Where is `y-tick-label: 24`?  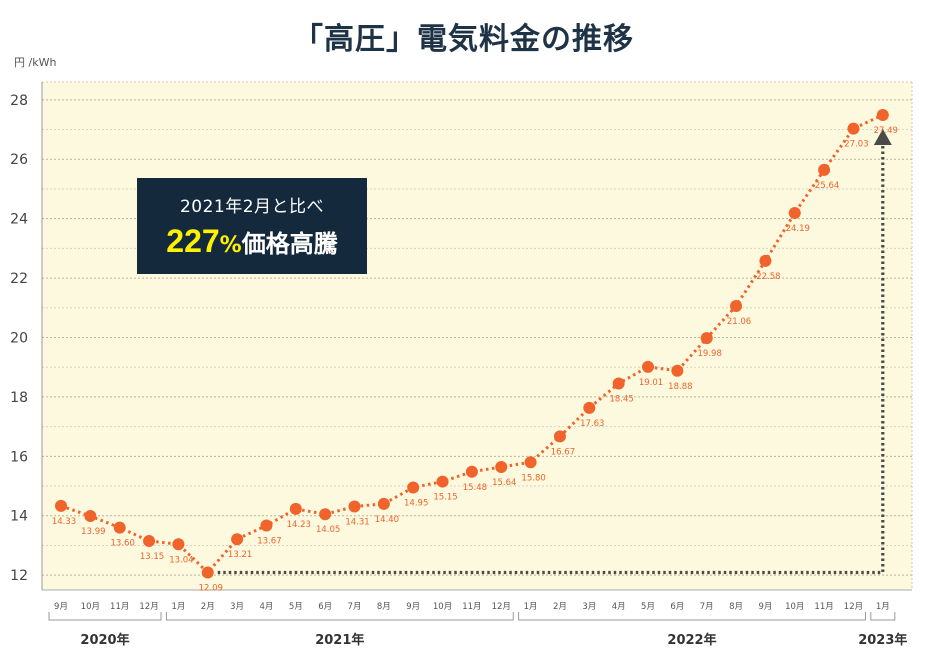
y-tick-label: 24 is located at coordinates (19, 220).